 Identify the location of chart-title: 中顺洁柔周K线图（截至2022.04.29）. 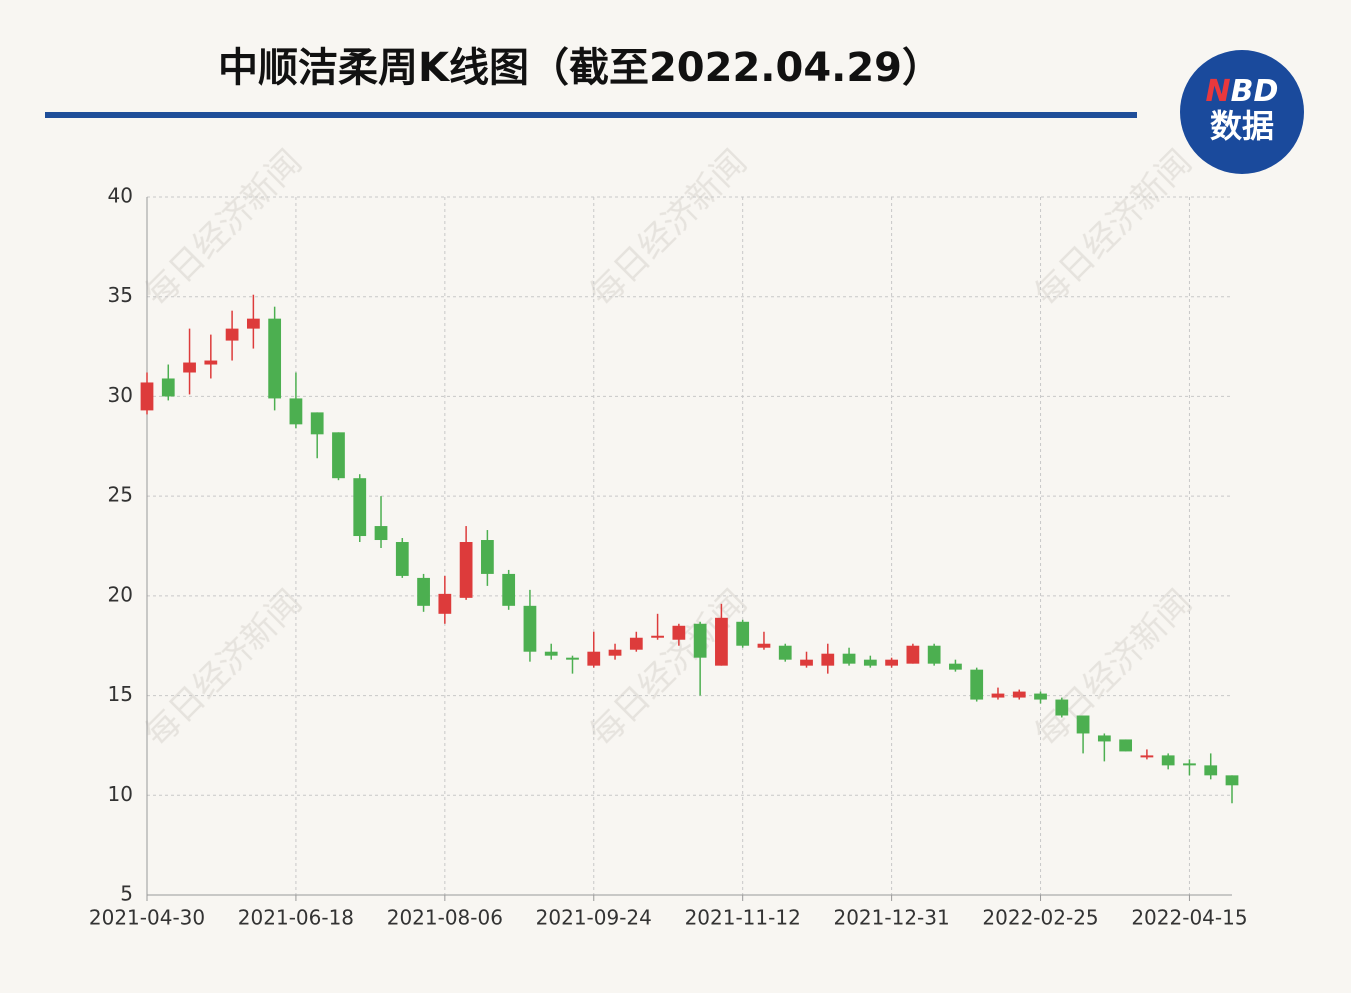
(580, 68).